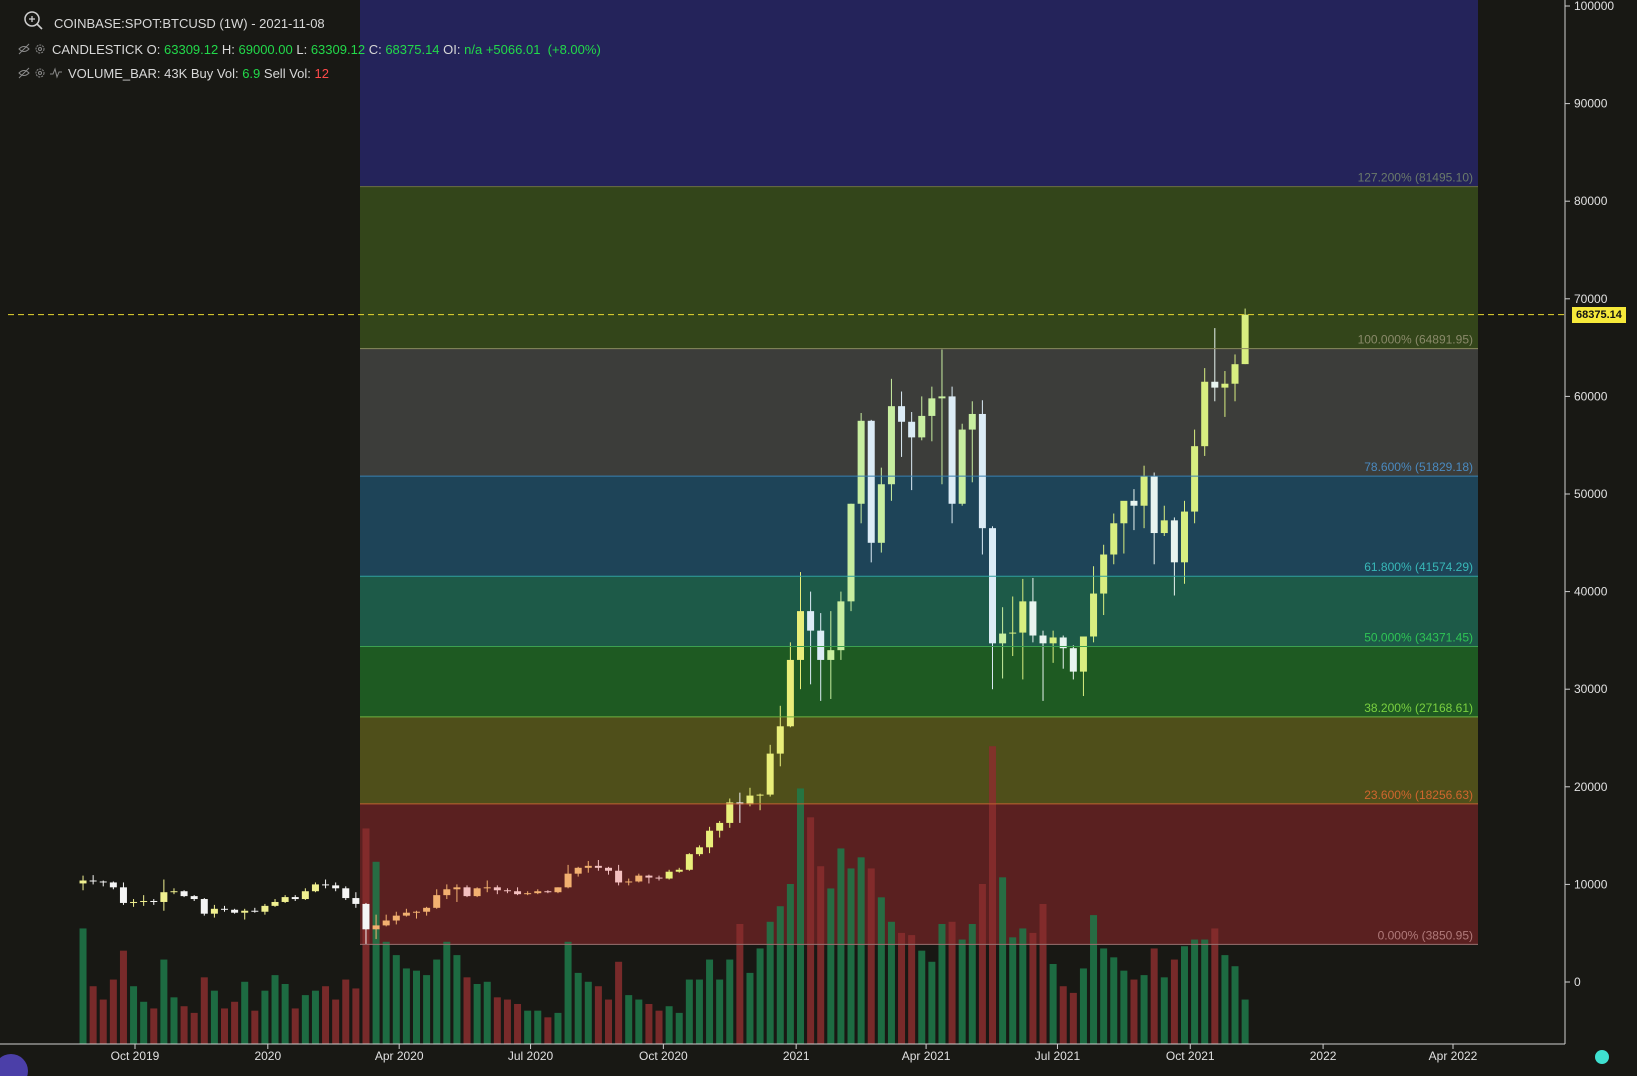 This screenshot has width=1637, height=1076. Describe the element at coordinates (33, 20) in the screenshot. I see `zoom-icon` at that location.